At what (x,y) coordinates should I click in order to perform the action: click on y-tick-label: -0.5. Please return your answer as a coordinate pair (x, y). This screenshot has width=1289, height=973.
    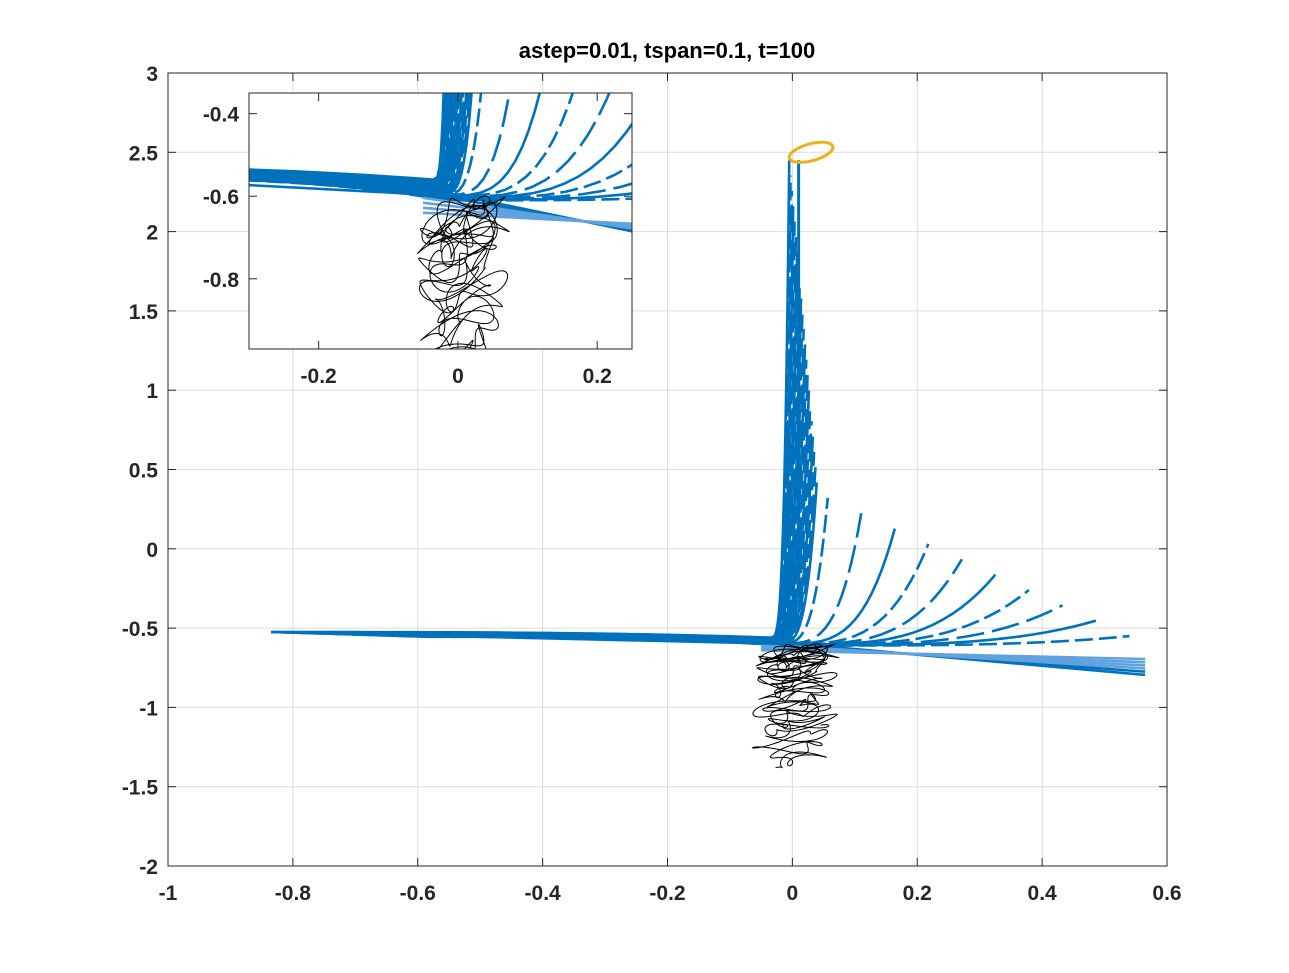
    Looking at the image, I should click on (140, 629).